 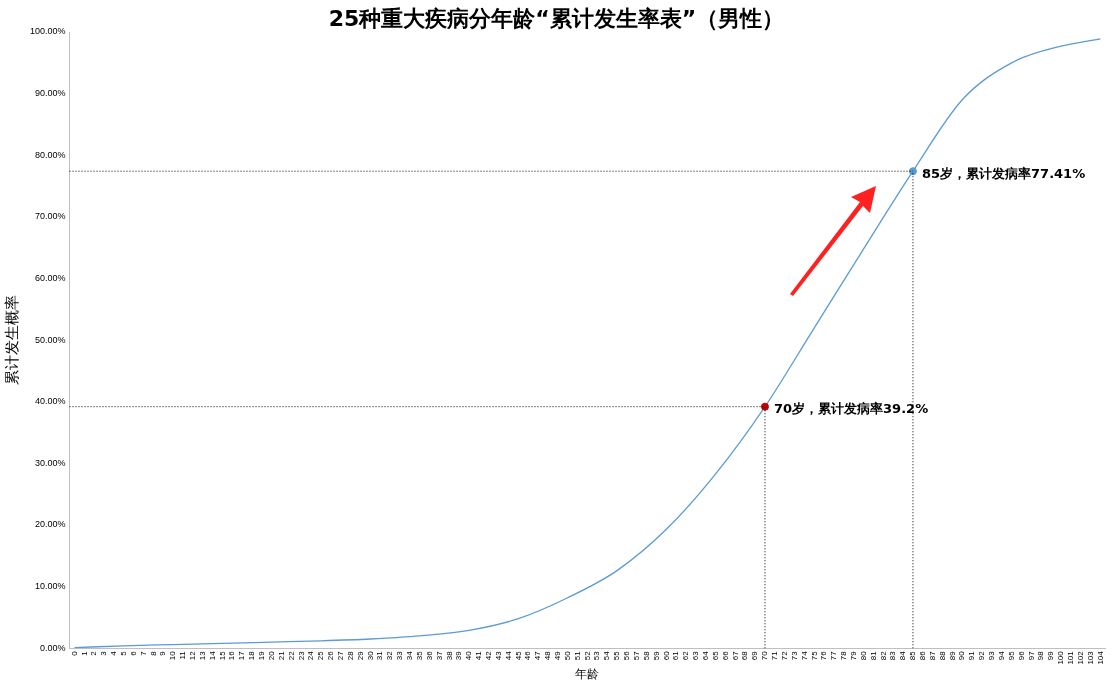 I want to click on x-tick-label: 86, so click(x=923, y=655).